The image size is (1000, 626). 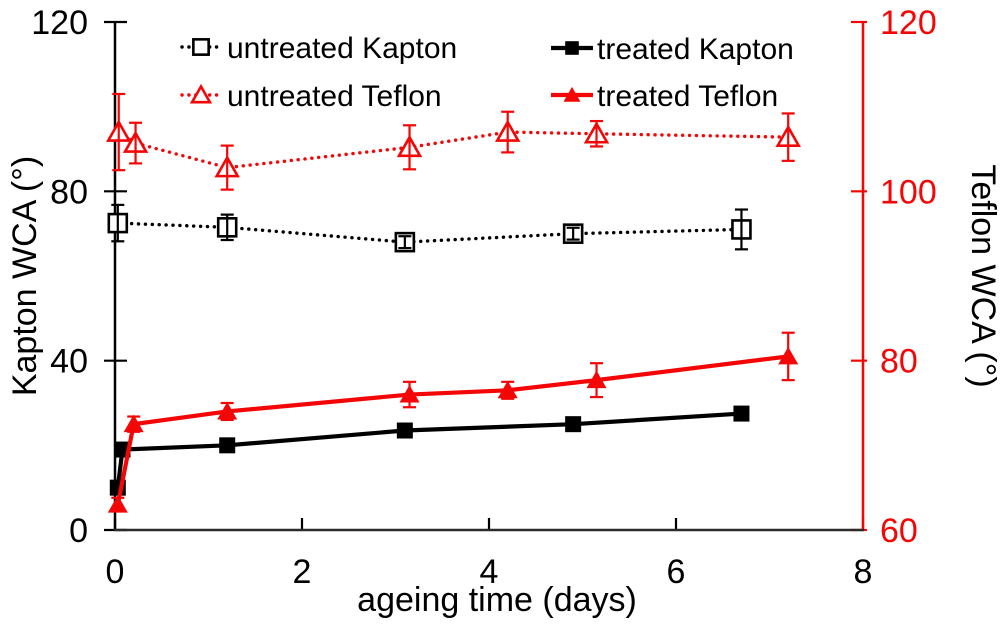 What do you see at coordinates (687, 96) in the screenshot?
I see `legend-label-treated-teflon: treated Teflon` at bounding box center [687, 96].